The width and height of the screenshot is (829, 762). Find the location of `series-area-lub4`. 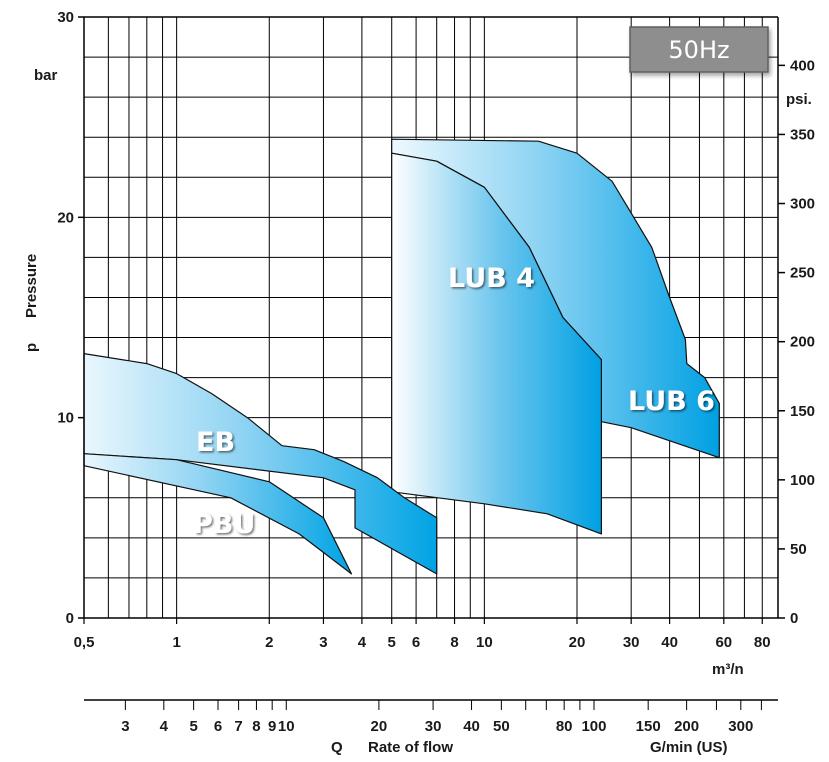

series-area-lub4 is located at coordinates (496, 343).